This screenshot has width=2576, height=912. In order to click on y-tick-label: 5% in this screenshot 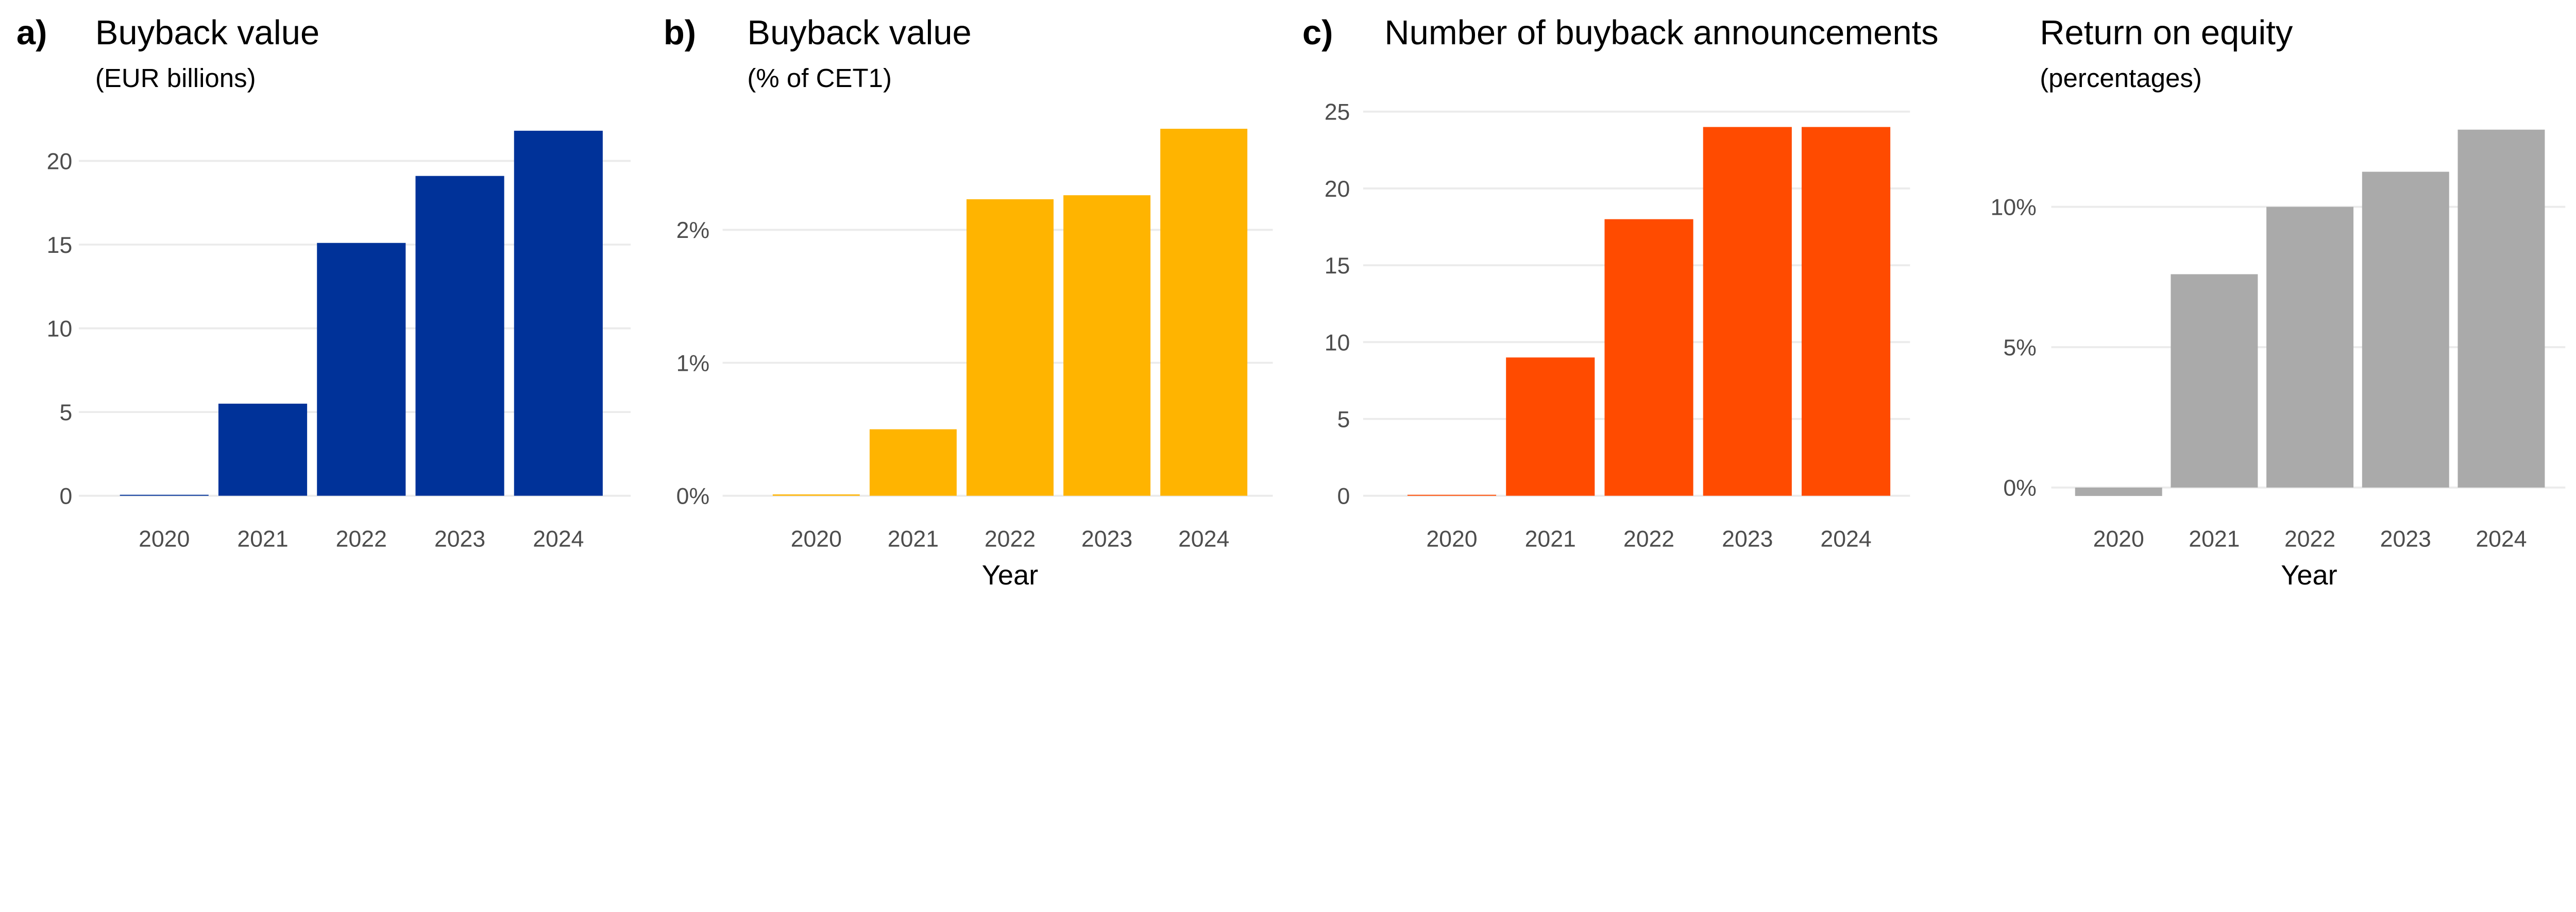, I will do `click(2020, 347)`.